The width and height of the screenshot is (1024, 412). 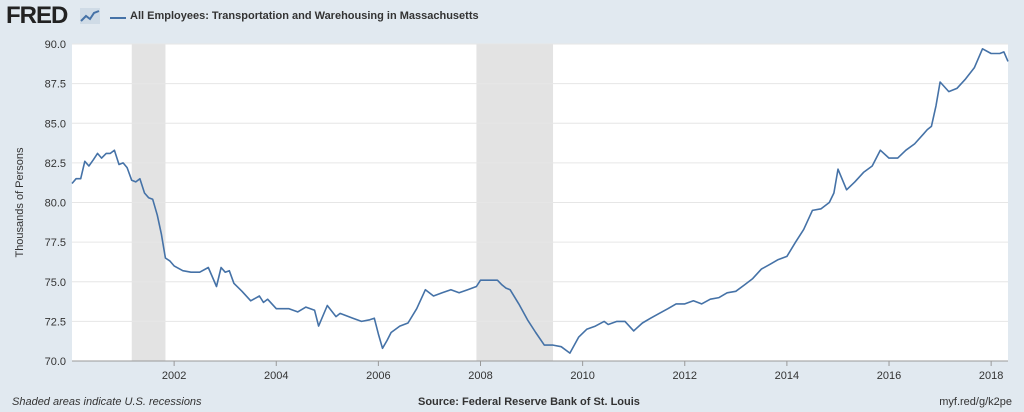 I want to click on short-url: myf.red/g/k2pe, so click(x=975, y=402).